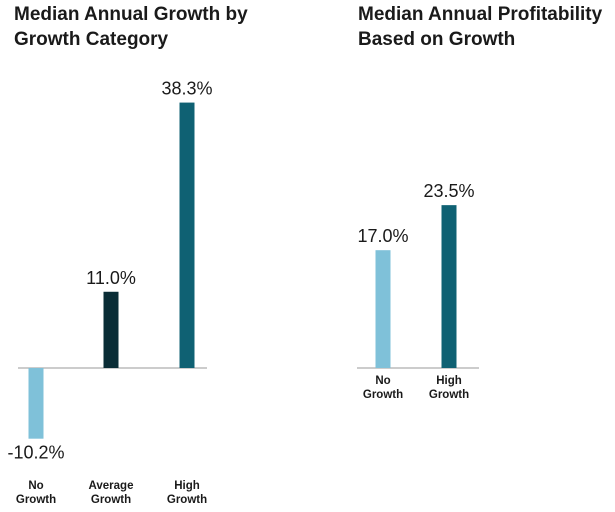 This screenshot has width=615, height=512. What do you see at coordinates (383, 395) in the screenshot?
I see `profit-category-label-0-line-1: Growth` at bounding box center [383, 395].